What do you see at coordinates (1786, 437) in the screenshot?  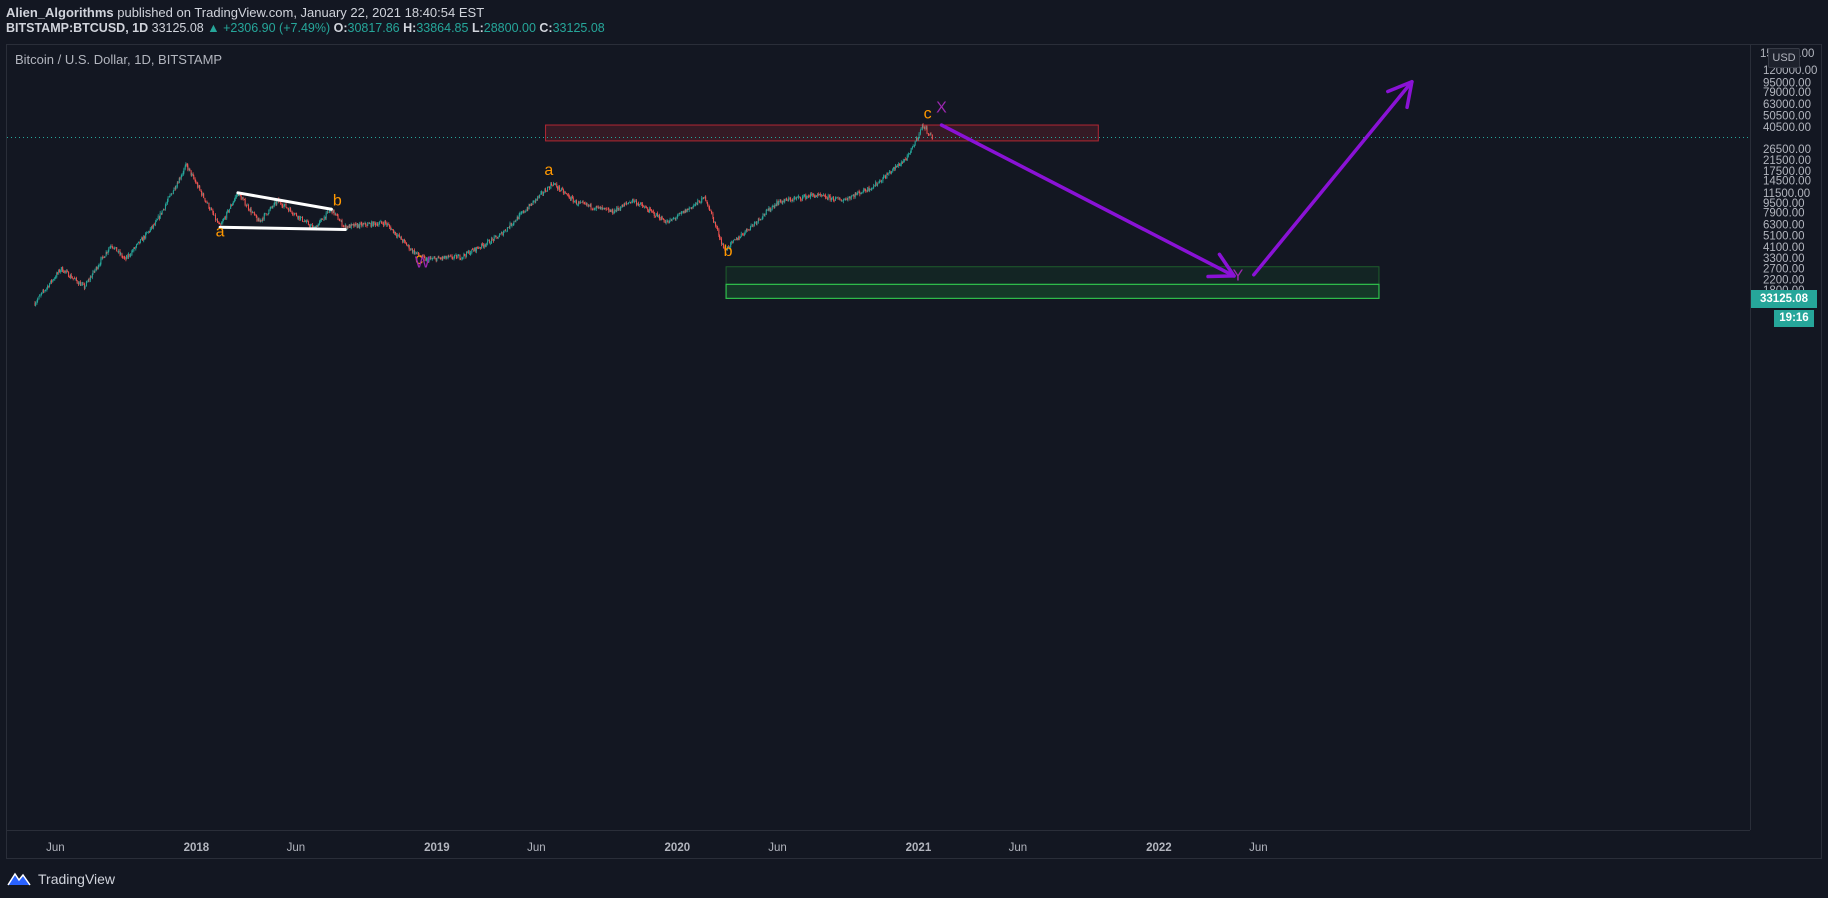 I see `price-axis` at bounding box center [1786, 437].